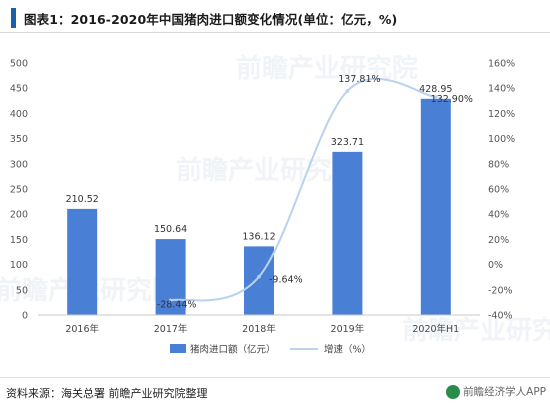 Image resolution: width=550 pixels, height=407 pixels. Describe the element at coordinates (82, 199) in the screenshot. I see `bar-data-label: 210.52` at that location.